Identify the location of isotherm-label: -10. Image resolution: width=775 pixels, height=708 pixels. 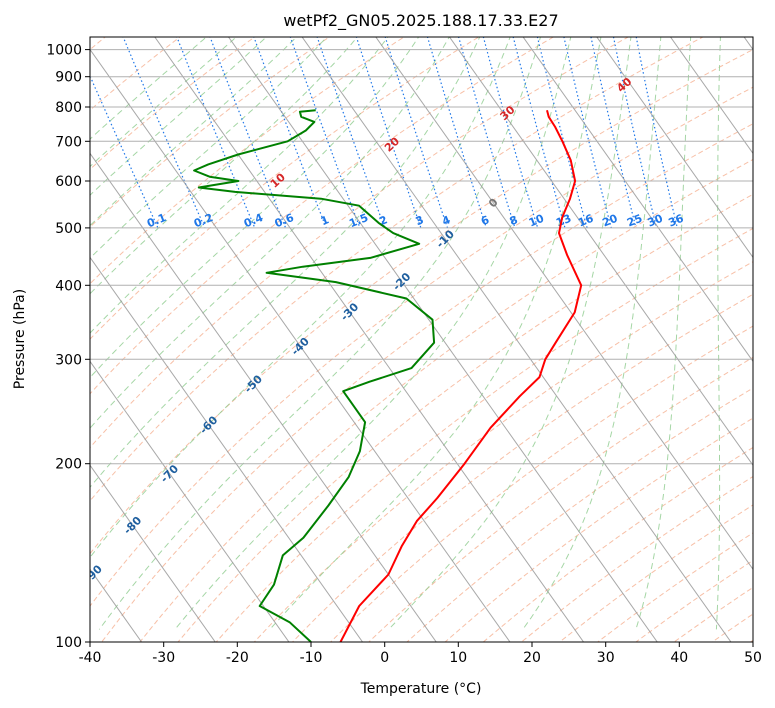
(445, 238).